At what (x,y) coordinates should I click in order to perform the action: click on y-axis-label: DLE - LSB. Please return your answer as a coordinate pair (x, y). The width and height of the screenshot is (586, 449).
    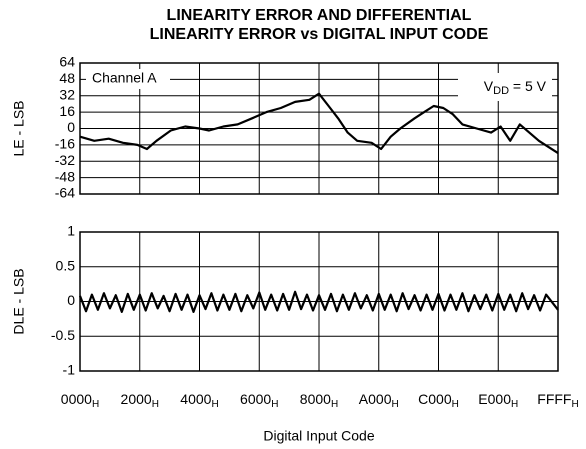
    Looking at the image, I should click on (19, 301).